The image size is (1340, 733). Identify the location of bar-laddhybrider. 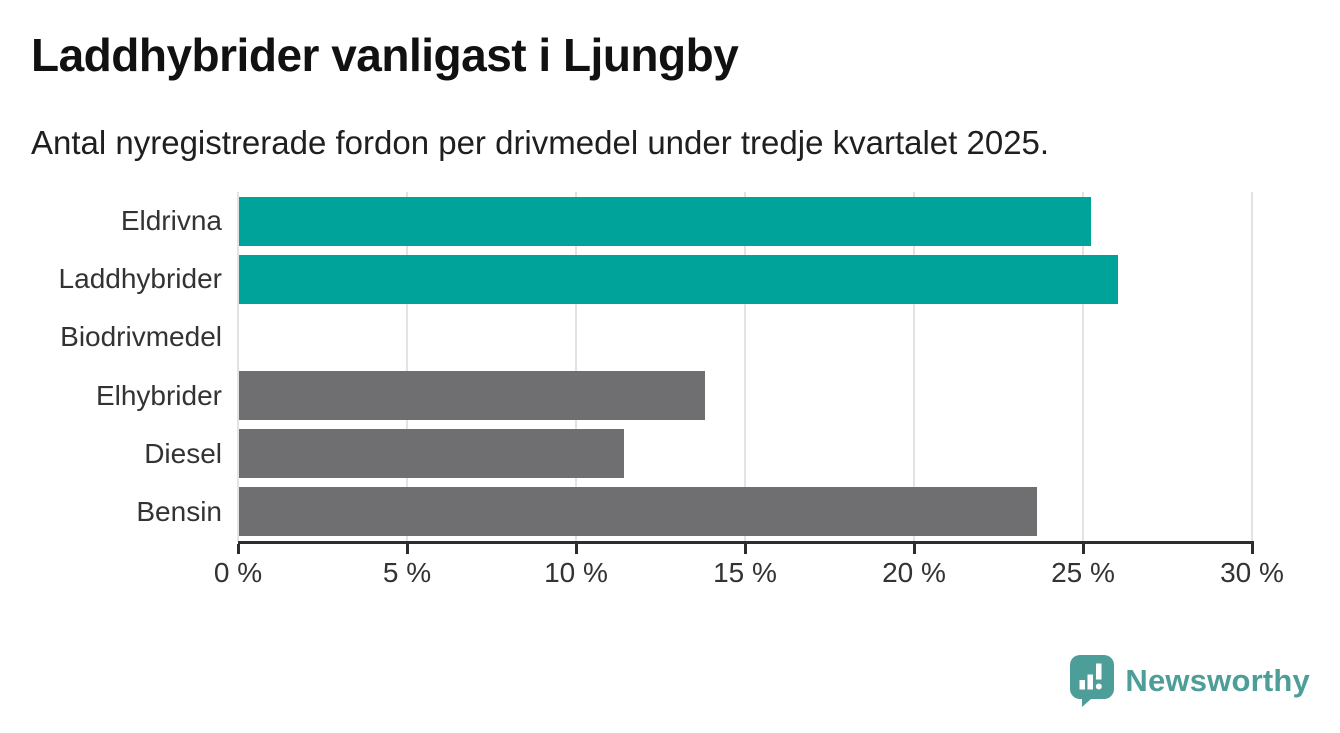
(678, 279).